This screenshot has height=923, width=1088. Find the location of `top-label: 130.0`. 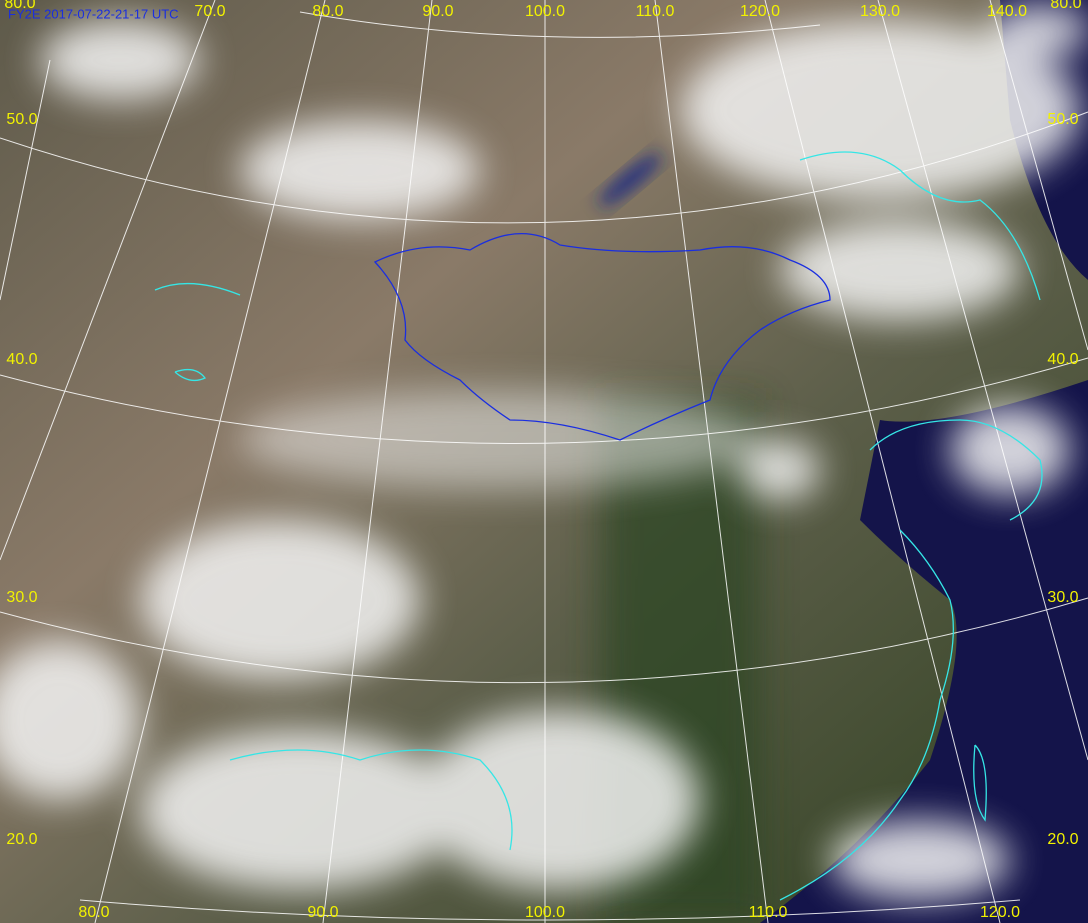

top-label: 130.0 is located at coordinates (880, 11).